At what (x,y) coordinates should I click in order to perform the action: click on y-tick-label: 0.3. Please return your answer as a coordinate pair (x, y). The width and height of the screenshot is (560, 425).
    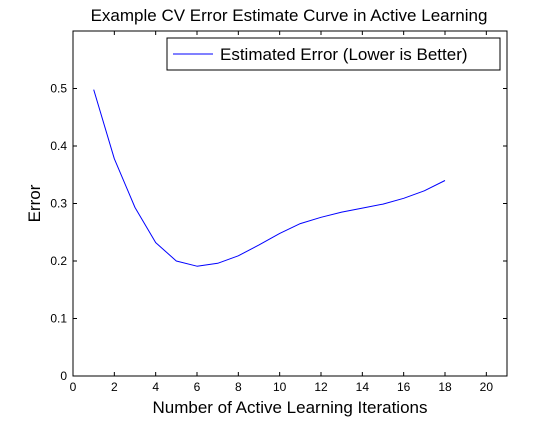
    Looking at the image, I should click on (58, 204).